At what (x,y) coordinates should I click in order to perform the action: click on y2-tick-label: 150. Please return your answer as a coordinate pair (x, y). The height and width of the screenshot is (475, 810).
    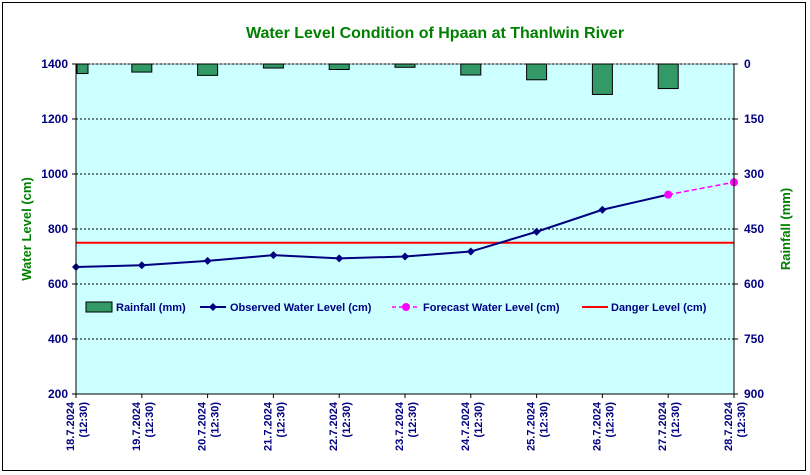
    Looking at the image, I should click on (754, 119).